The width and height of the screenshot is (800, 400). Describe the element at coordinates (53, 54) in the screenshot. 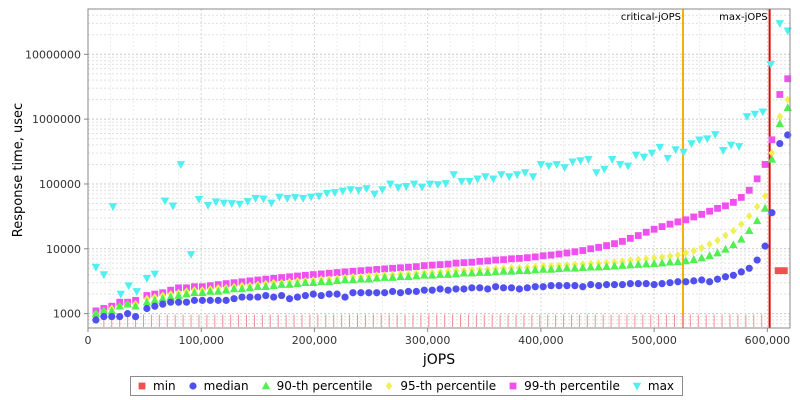

I see `y-tick-label: 10000000` at that location.